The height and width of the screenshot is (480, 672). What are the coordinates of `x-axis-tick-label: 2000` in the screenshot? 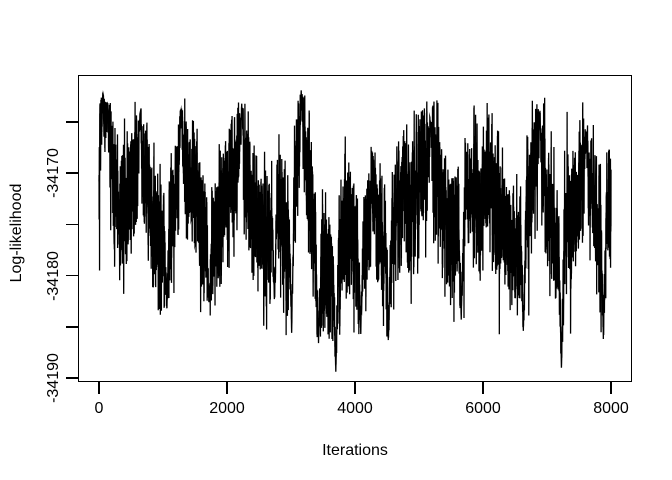 It's located at (227, 408).